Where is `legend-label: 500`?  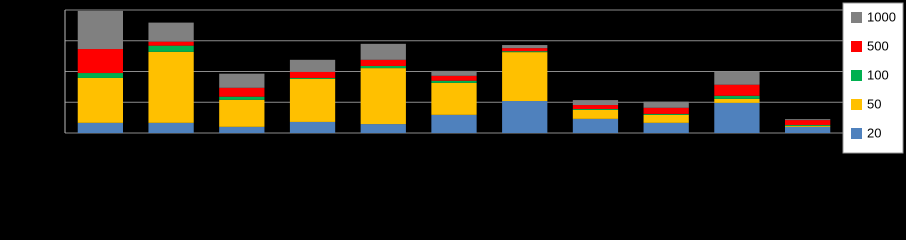
legend-label: 500 is located at coordinates (878, 45).